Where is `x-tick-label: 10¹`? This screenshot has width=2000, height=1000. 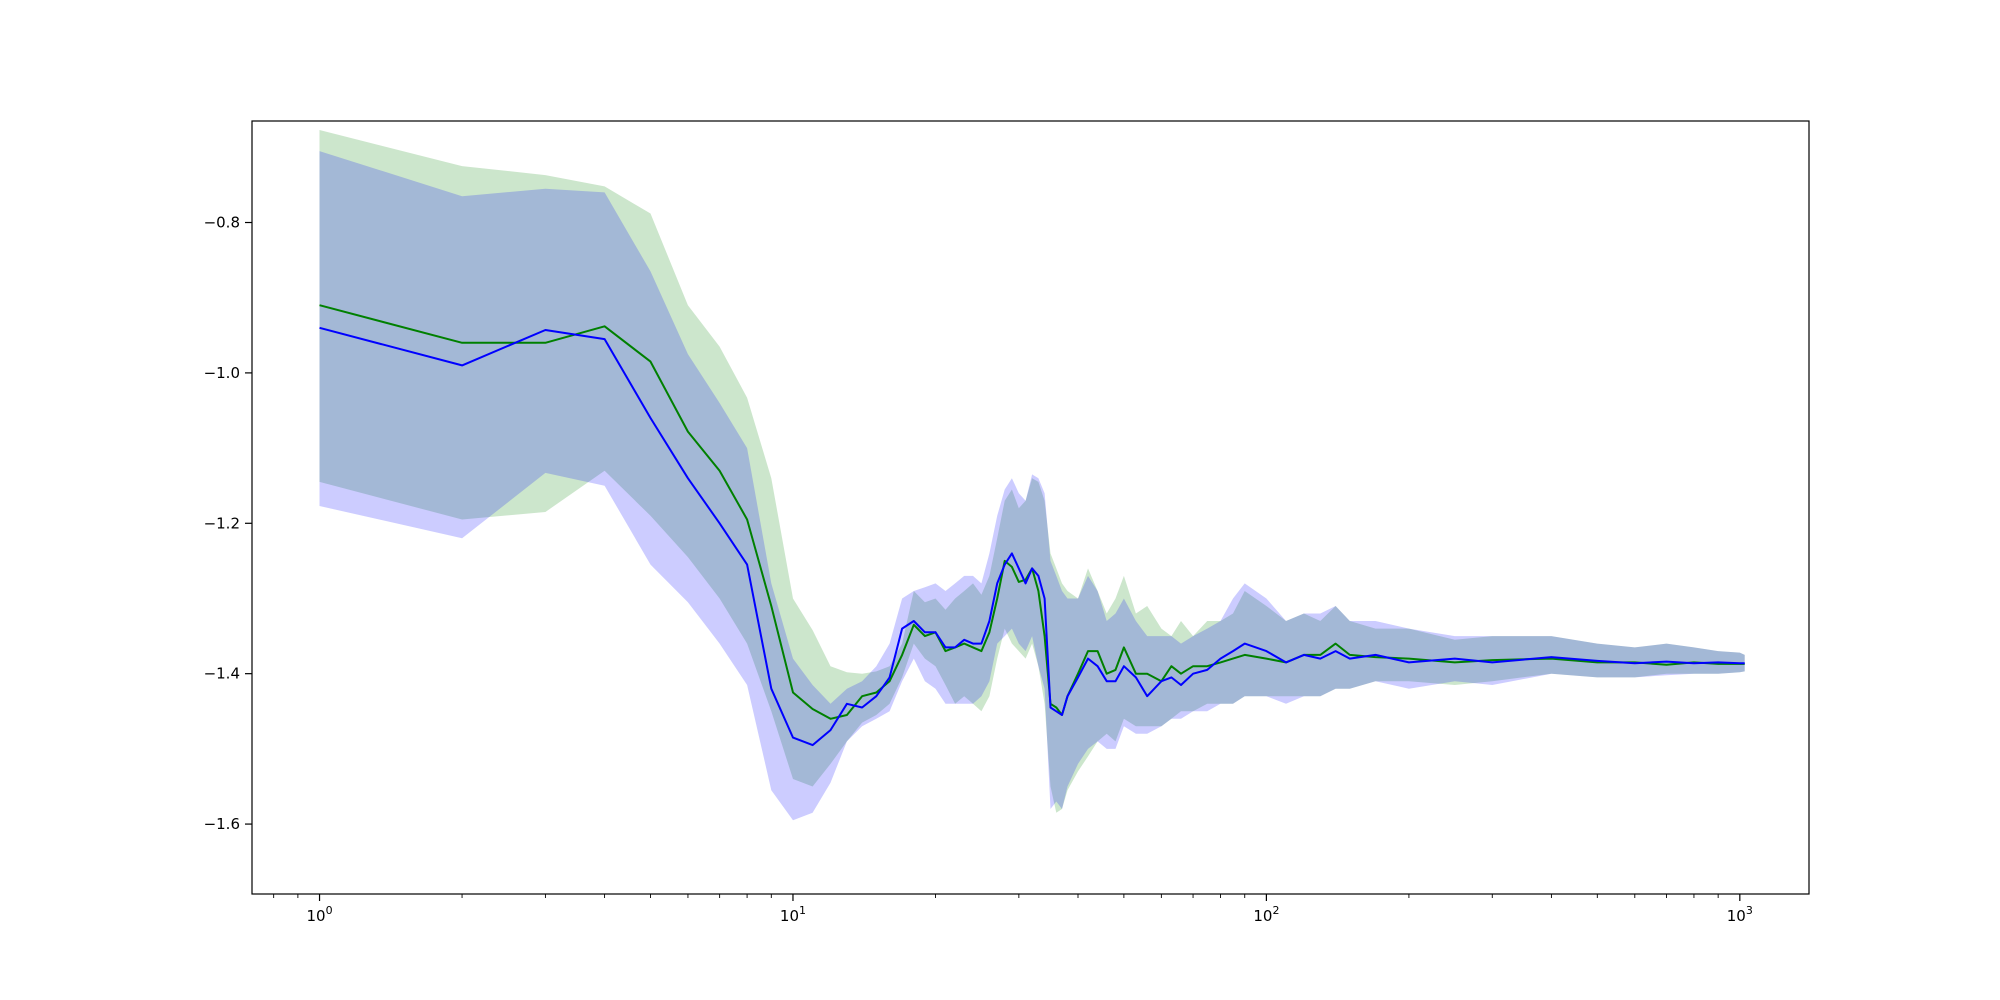
x-tick-label: 10¹ is located at coordinates (793, 914).